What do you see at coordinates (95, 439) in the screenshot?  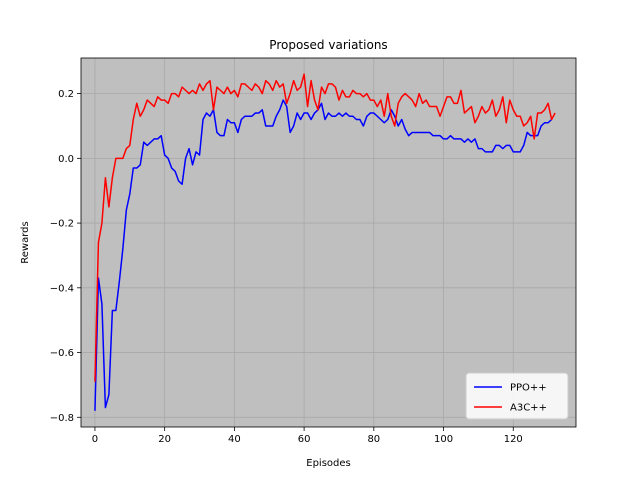 I see `x-tick-label: 0` at bounding box center [95, 439].